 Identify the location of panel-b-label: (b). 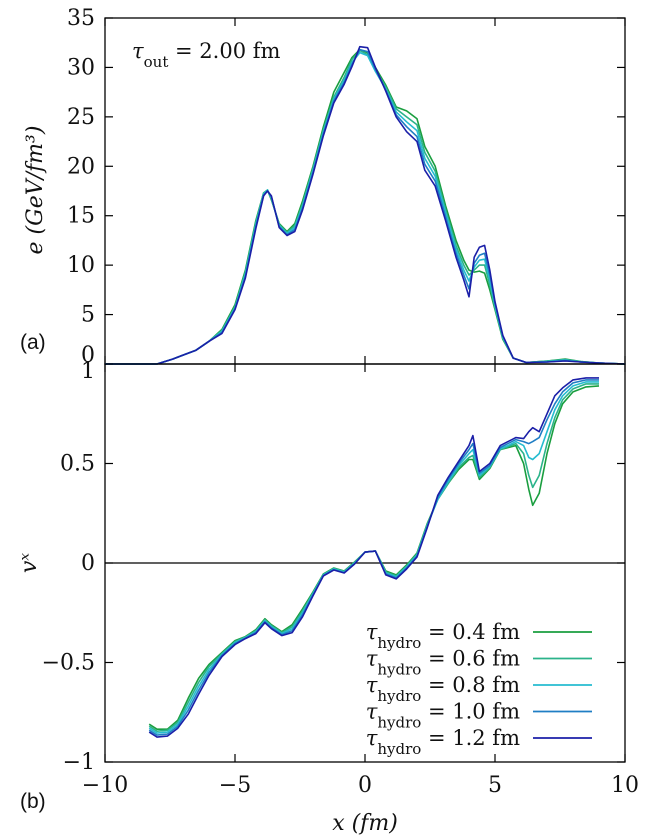
(33, 801).